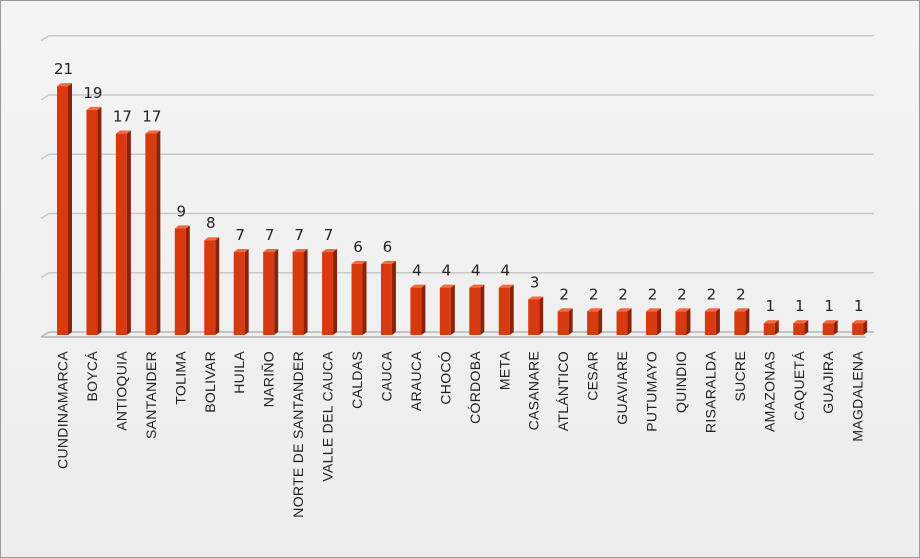  Describe the element at coordinates (445, 378) in the screenshot. I see `tick-label: CHOCÓ` at that location.